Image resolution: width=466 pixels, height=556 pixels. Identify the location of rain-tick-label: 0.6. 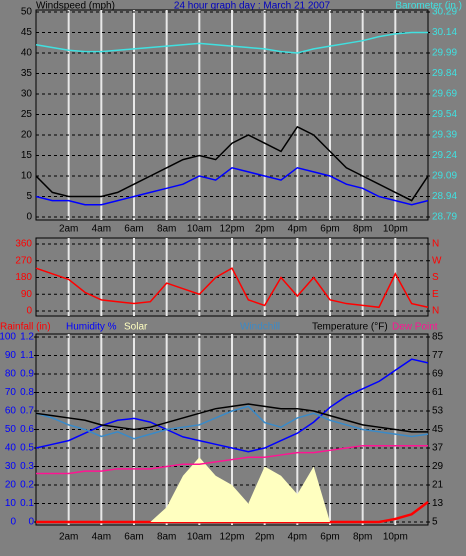
(27, 429).